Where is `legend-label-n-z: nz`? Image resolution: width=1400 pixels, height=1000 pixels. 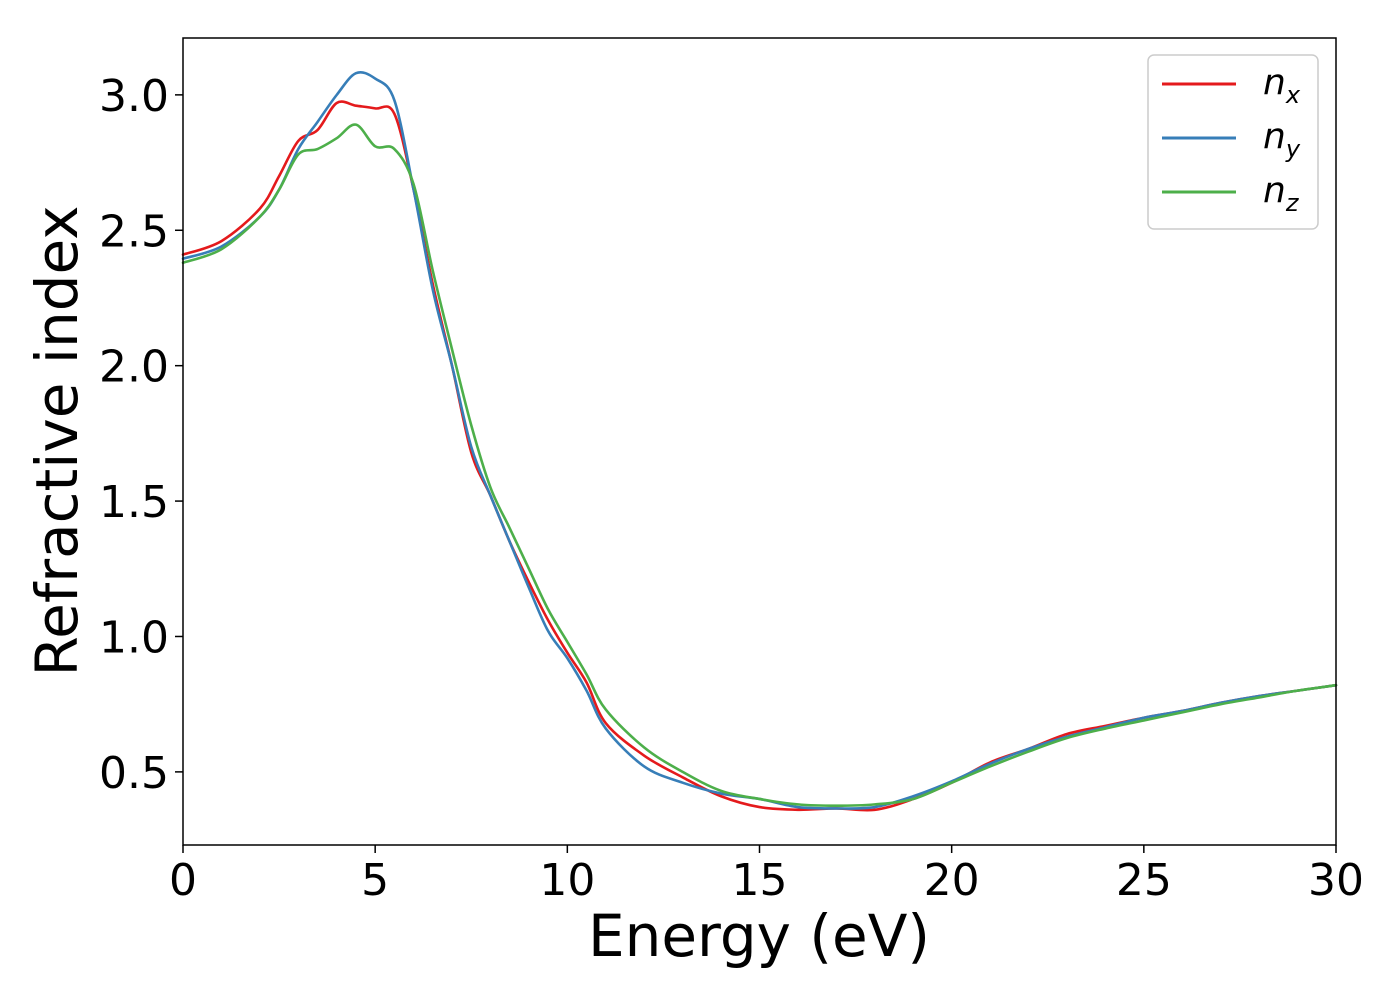
legend-label-n-z: nz is located at coordinates (1281, 193).